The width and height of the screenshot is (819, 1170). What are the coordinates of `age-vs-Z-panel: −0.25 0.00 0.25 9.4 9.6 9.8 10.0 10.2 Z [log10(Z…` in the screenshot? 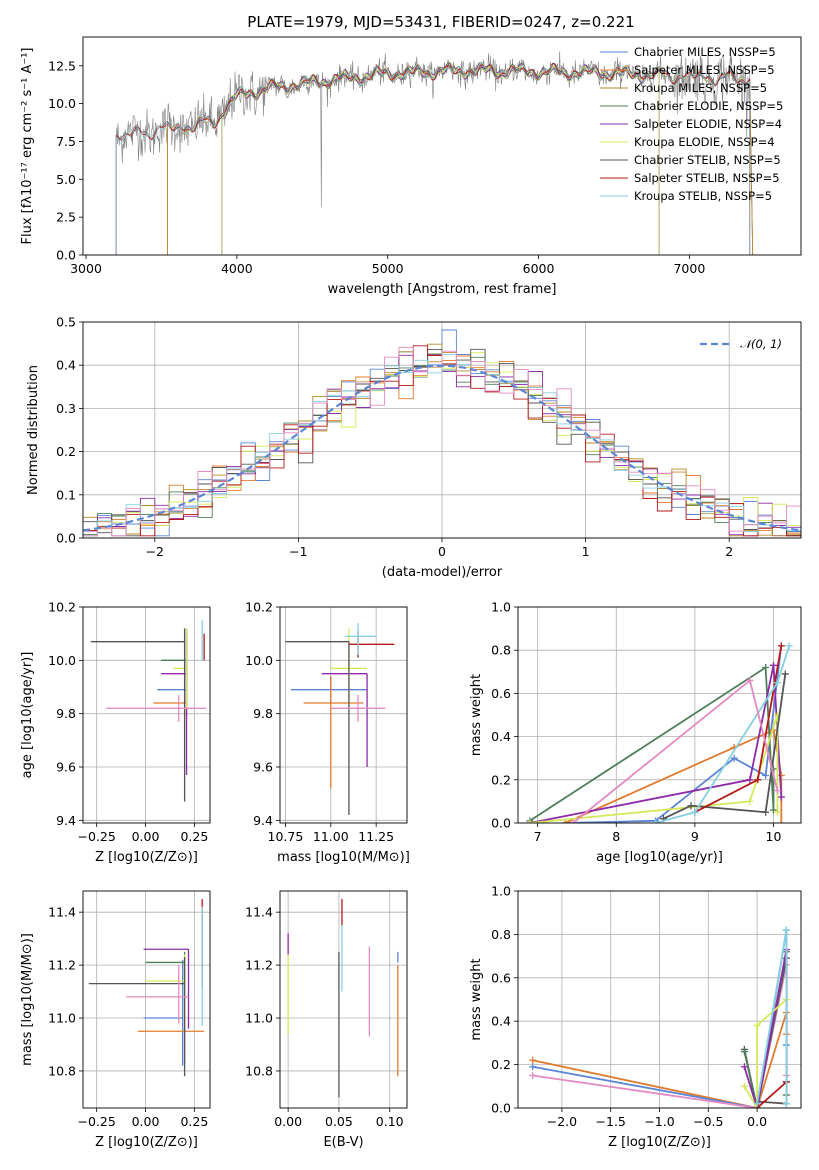 It's located at (115, 732).